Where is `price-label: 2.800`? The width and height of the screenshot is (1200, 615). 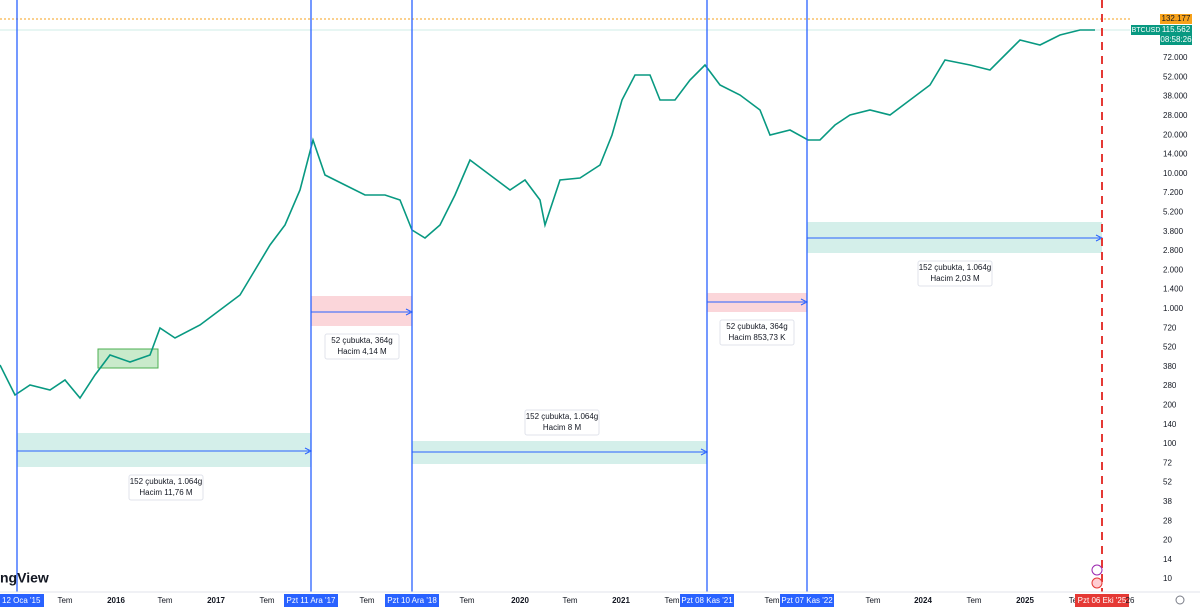 price-label: 2.800 is located at coordinates (1173, 250).